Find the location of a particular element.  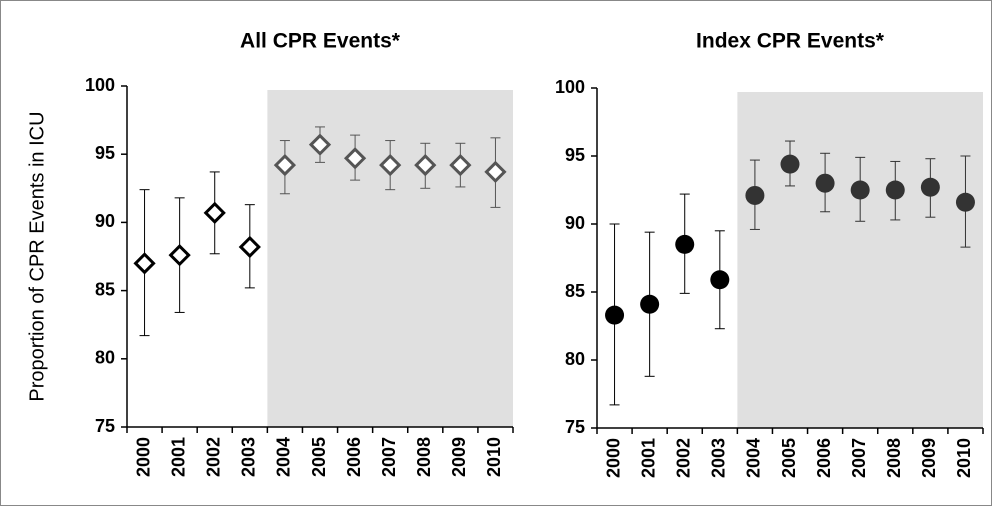

chart-title: All CPR Events* is located at coordinates (320, 41).